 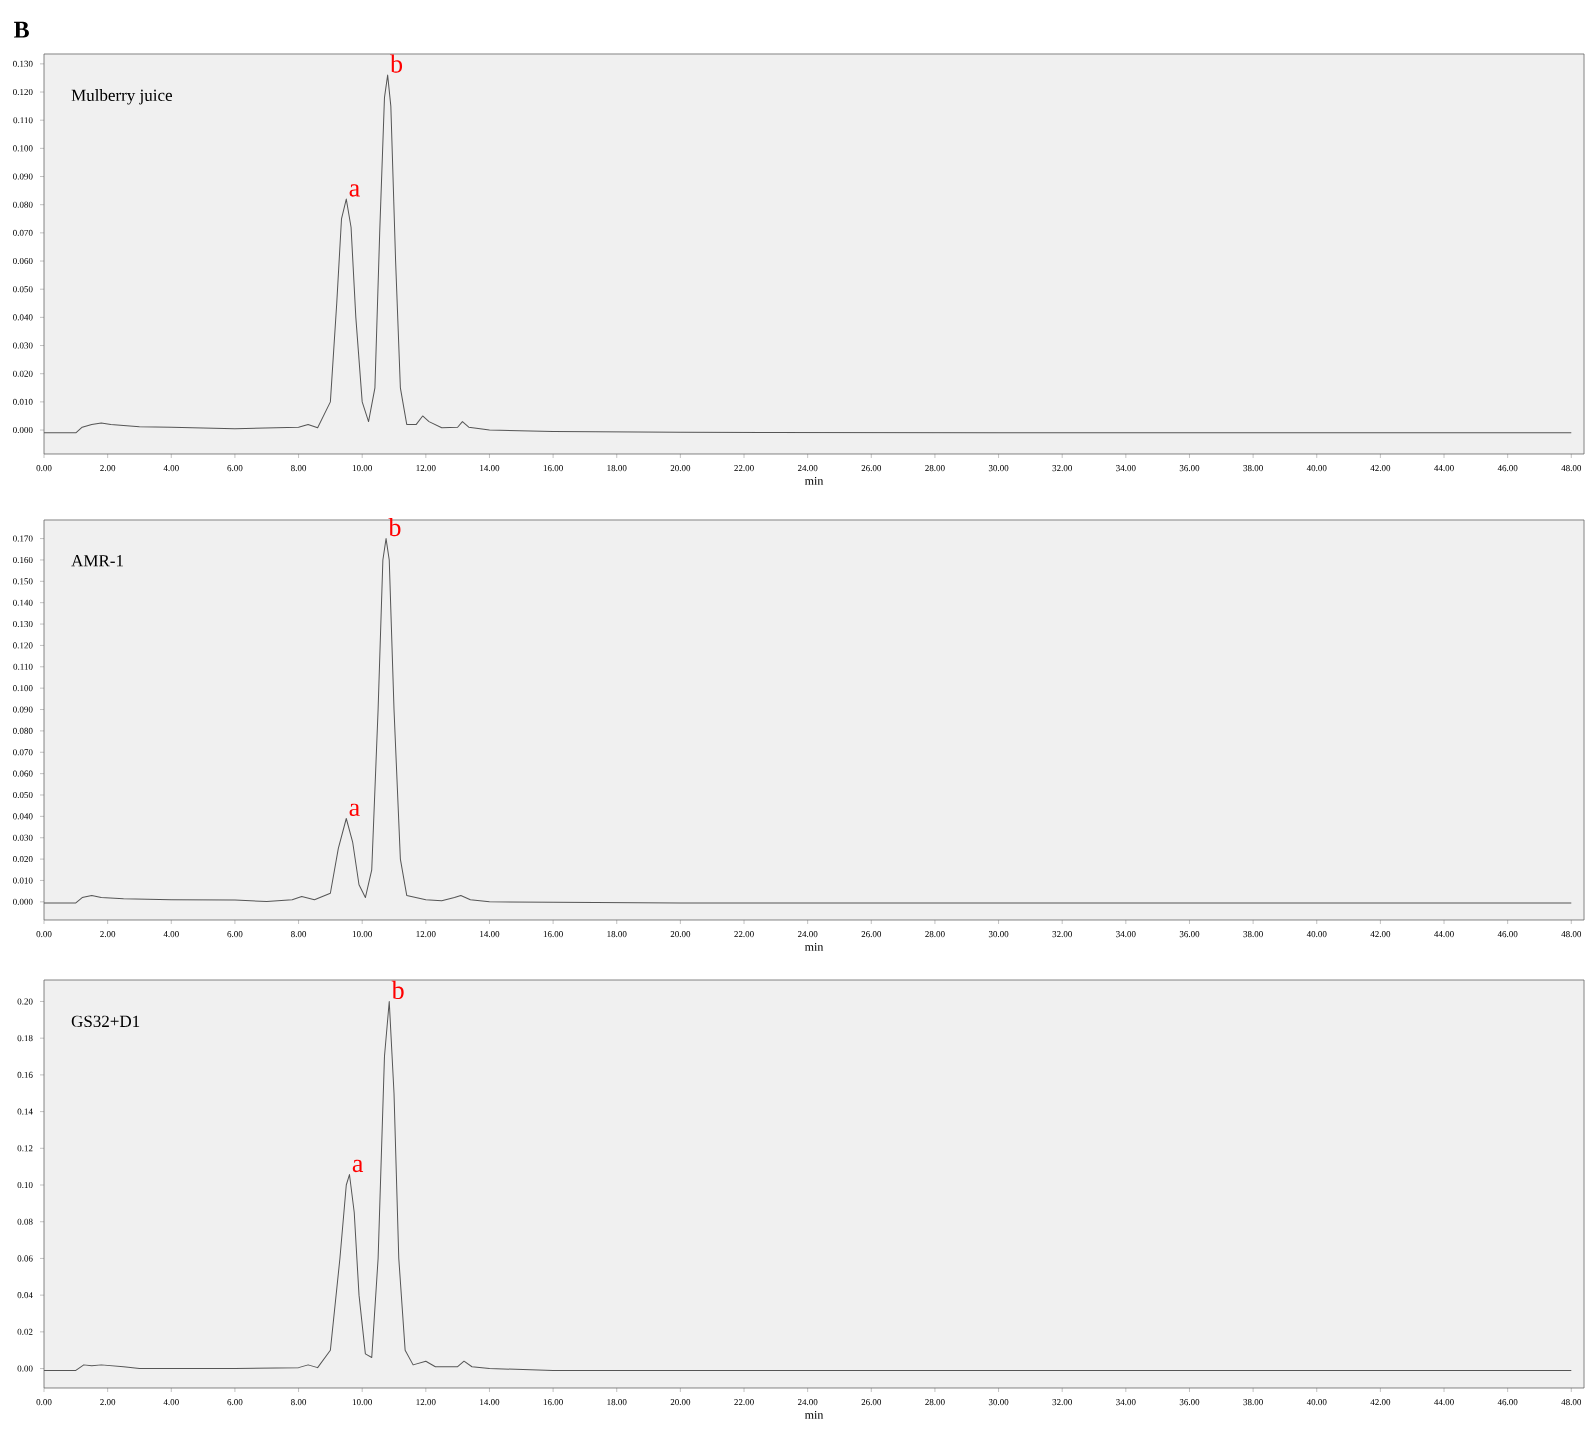 What do you see at coordinates (97, 561) in the screenshot?
I see `text: AMR-1` at bounding box center [97, 561].